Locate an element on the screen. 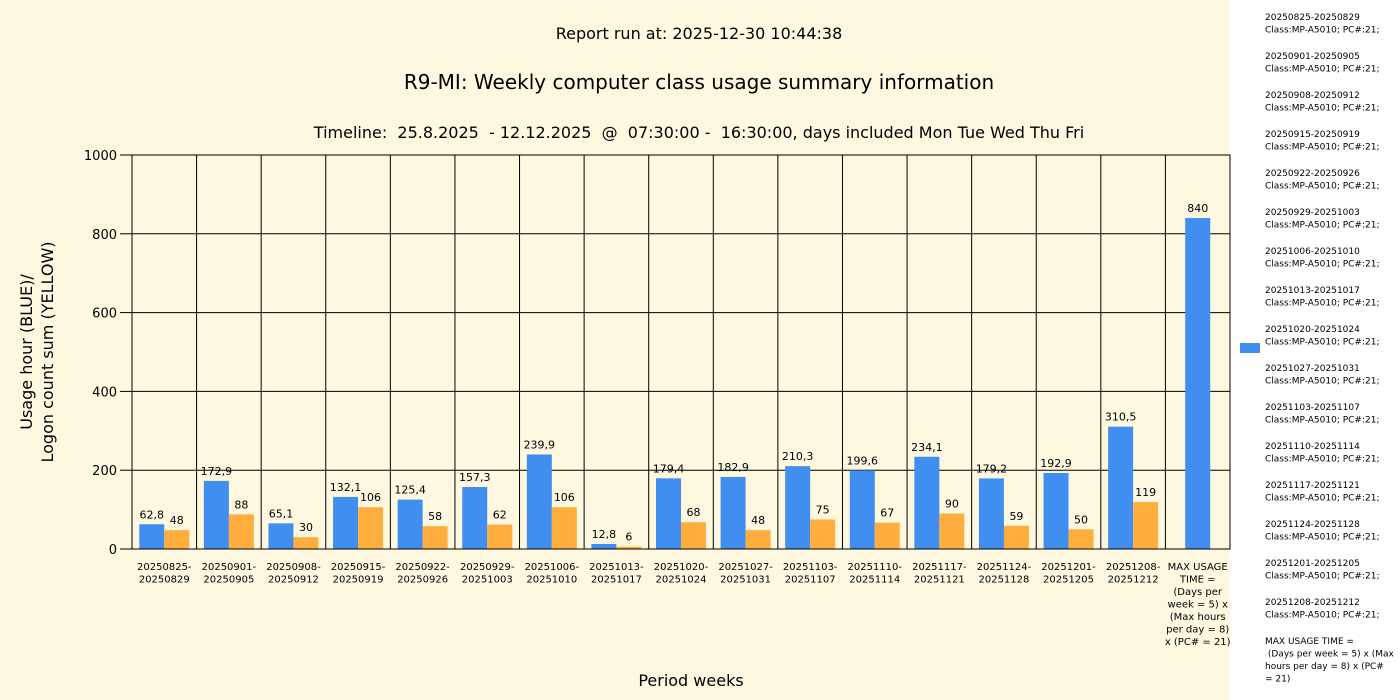  x-tick-label: 20250825- is located at coordinates (164, 567).